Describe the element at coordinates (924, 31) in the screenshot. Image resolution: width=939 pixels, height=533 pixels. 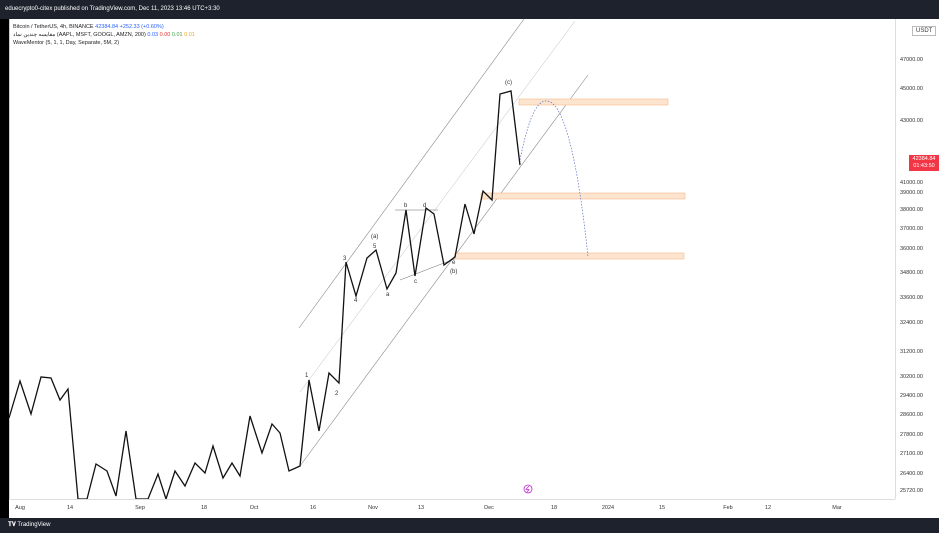
I see `currency-selector: USDT` at that location.